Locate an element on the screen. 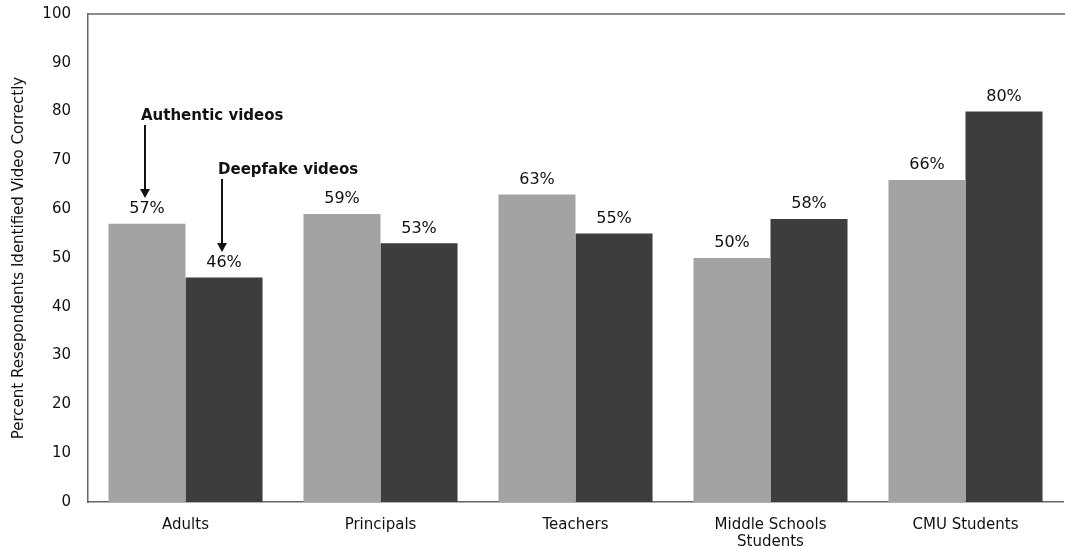 Image resolution: width=1065 pixels, height=547 pixels. y-tick-label: 20 is located at coordinates (61, 403).